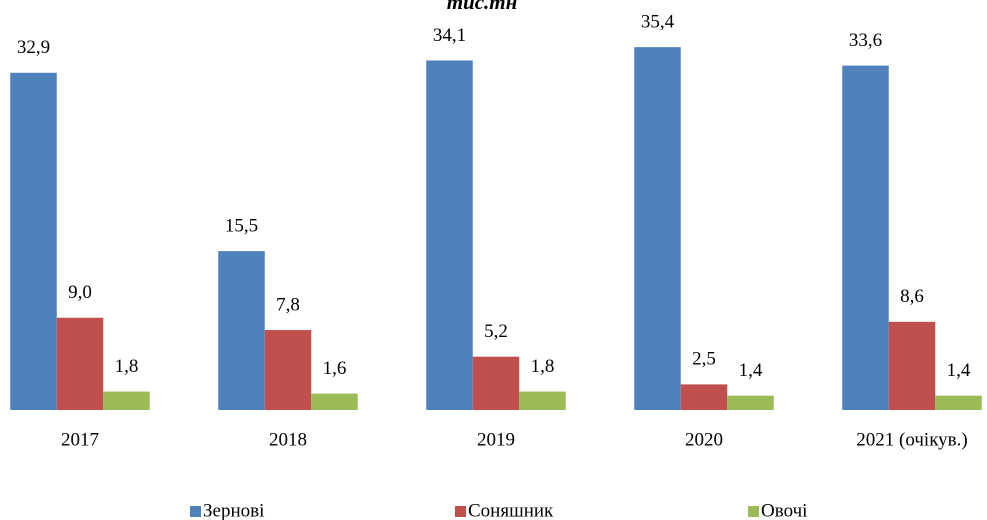 This screenshot has height=520, width=987. Describe the element at coordinates (658, 22) in the screenshot. I see `data-label: 35,4` at that location.